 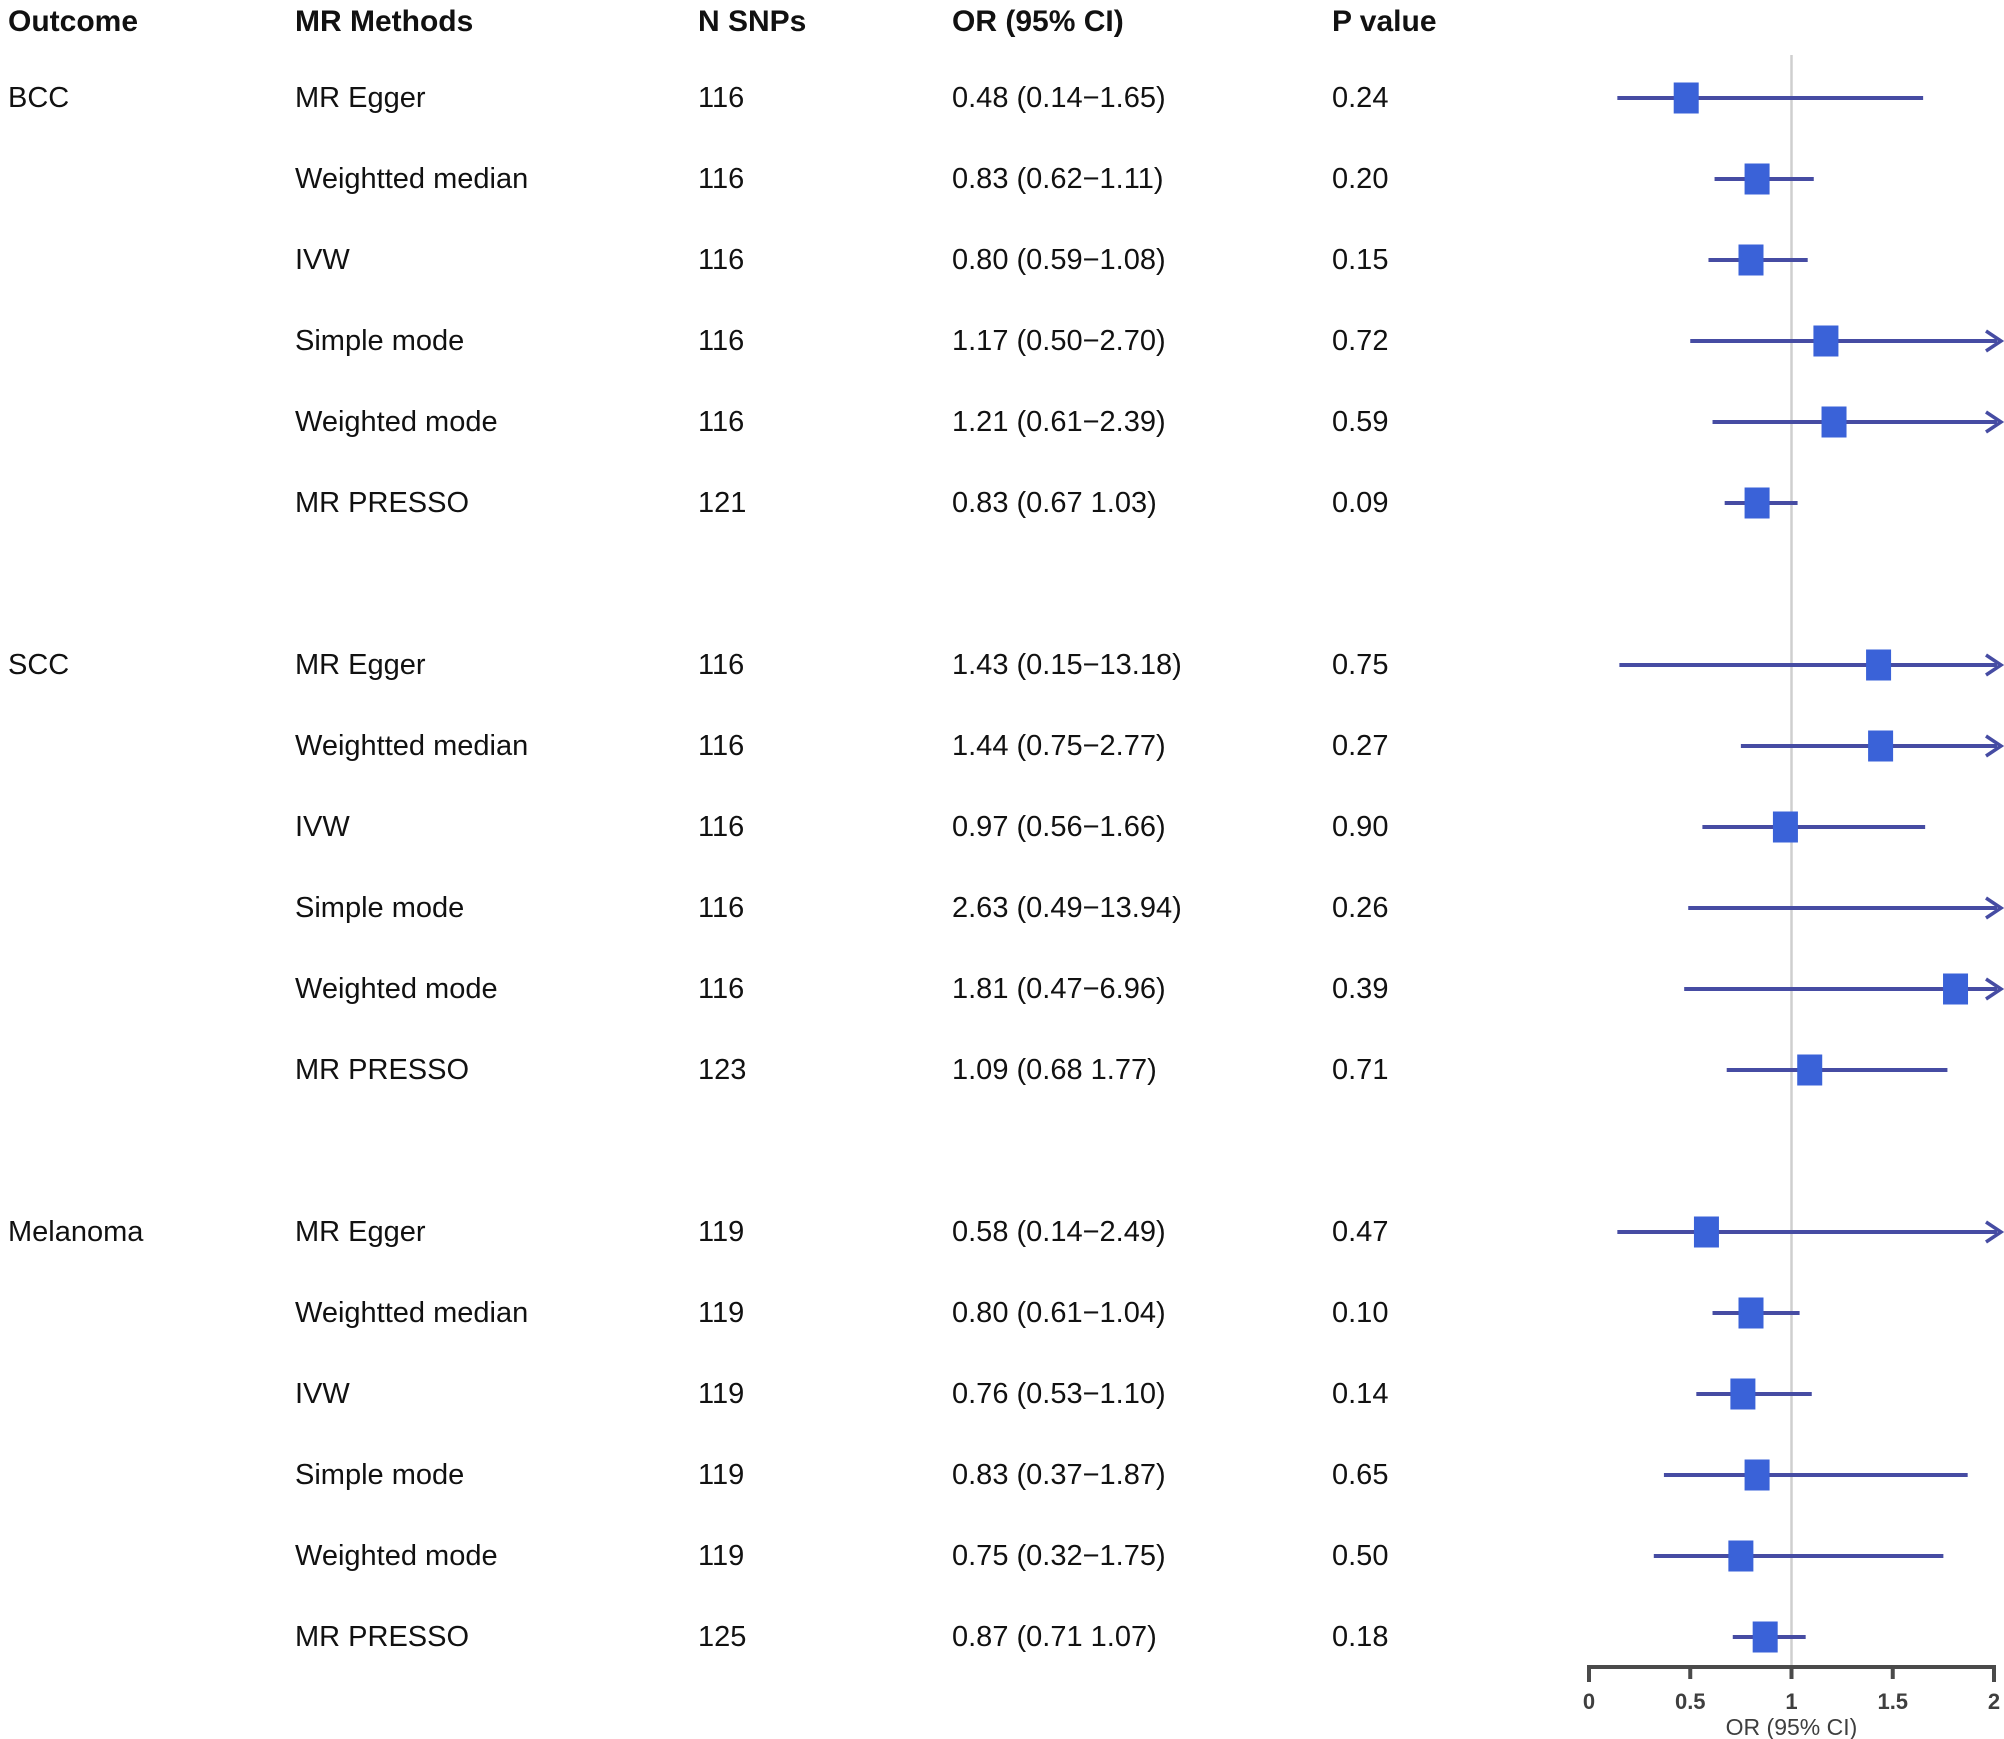 What do you see at coordinates (1360, 827) in the screenshot?
I see `p-value: 0.90` at bounding box center [1360, 827].